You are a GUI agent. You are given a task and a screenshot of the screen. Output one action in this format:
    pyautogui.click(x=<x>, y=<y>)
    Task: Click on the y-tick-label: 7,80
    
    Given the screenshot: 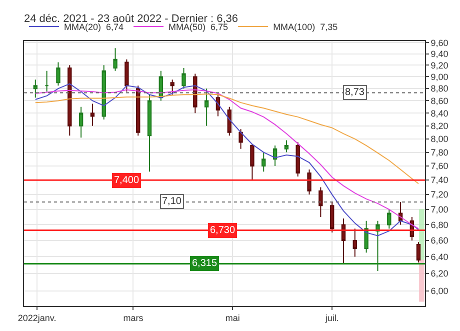 What is the action you would take?
    pyautogui.click(x=439, y=152)
    